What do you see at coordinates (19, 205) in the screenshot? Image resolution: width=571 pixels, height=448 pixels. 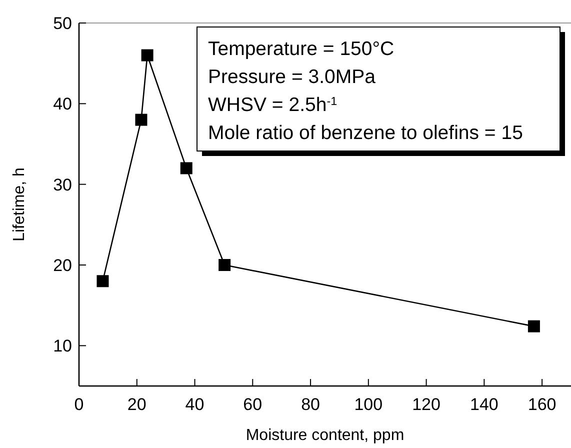 I see `y-axis-title: Lifetime, h` at bounding box center [19, 205].